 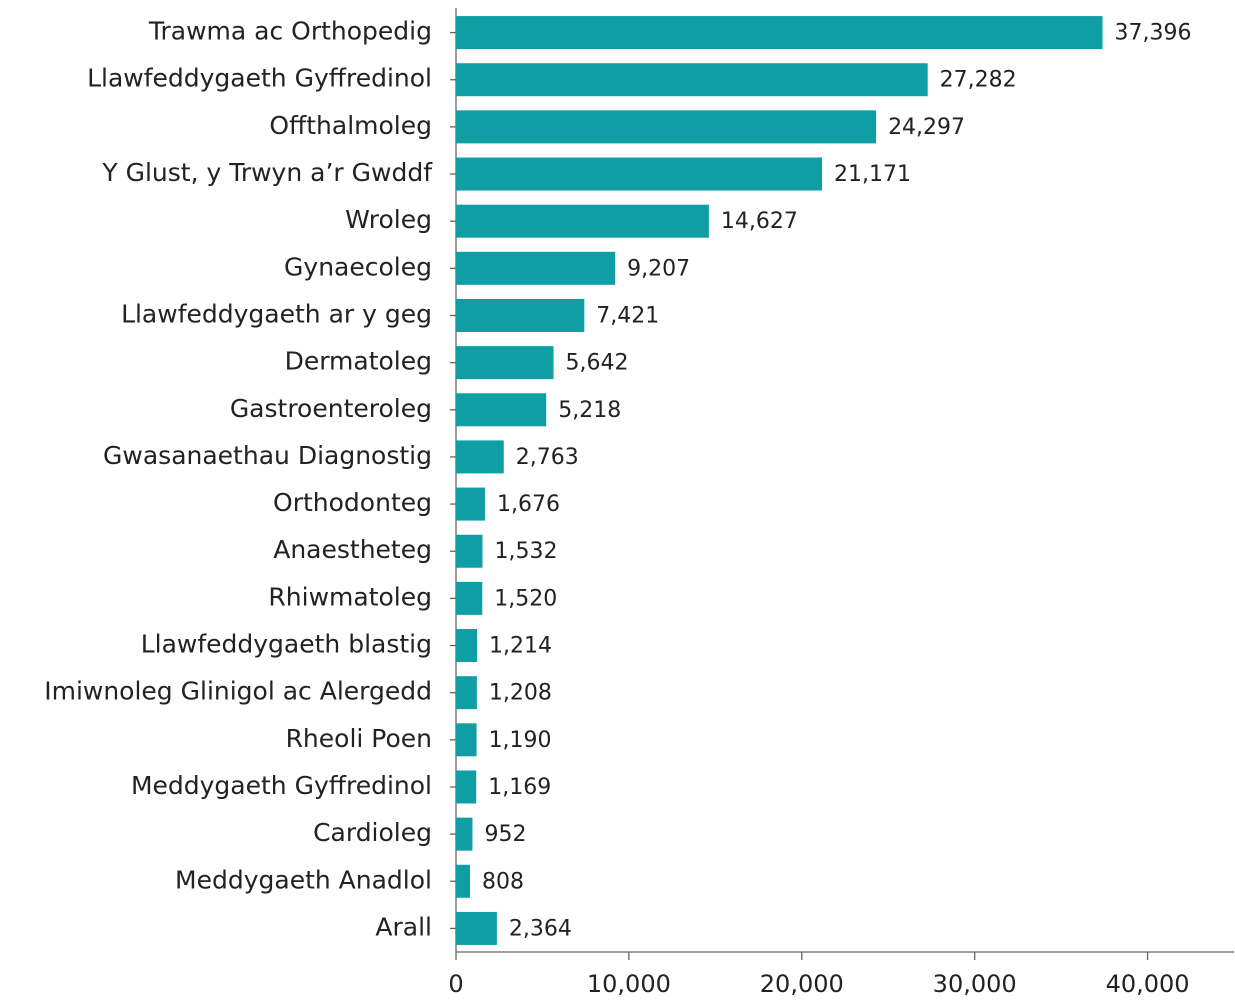 What do you see at coordinates (589, 410) in the screenshot?
I see `value-label: 5,218` at bounding box center [589, 410].